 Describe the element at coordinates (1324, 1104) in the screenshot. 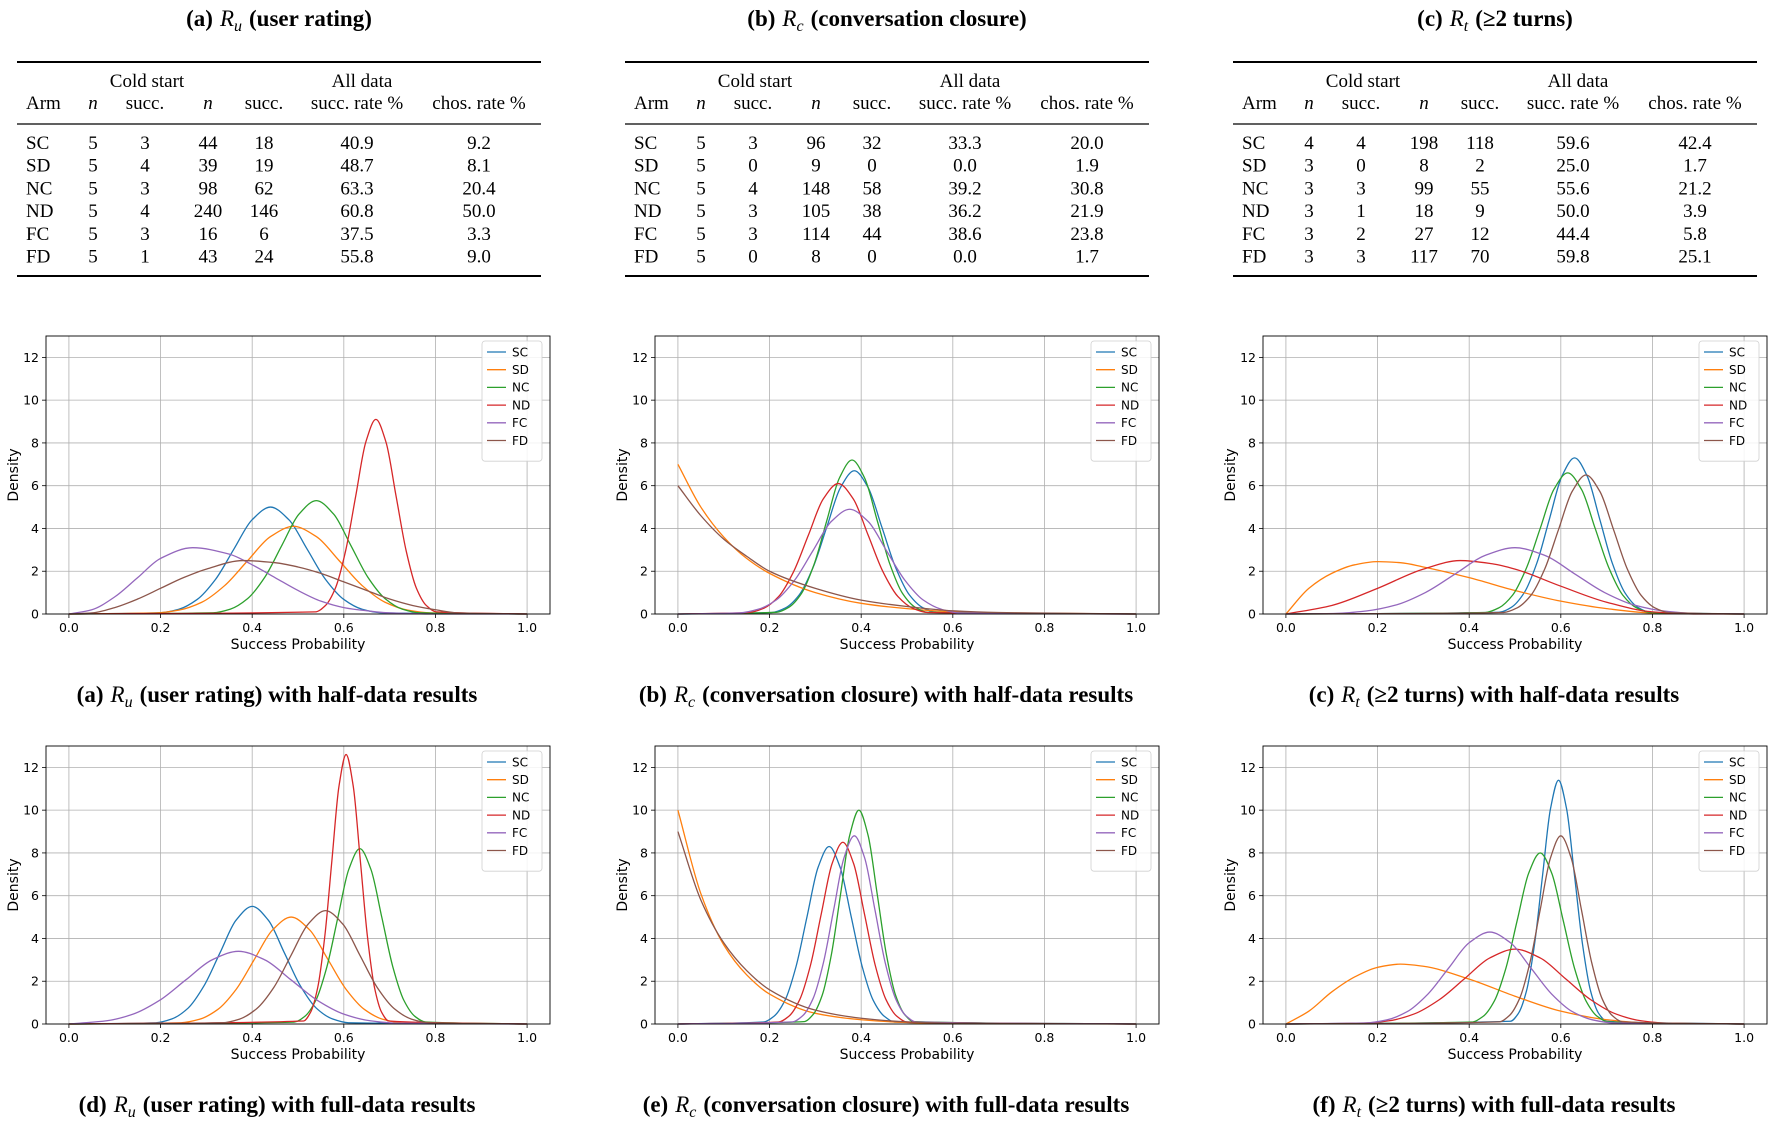

I see `chart-caption-label: (f)` at that location.